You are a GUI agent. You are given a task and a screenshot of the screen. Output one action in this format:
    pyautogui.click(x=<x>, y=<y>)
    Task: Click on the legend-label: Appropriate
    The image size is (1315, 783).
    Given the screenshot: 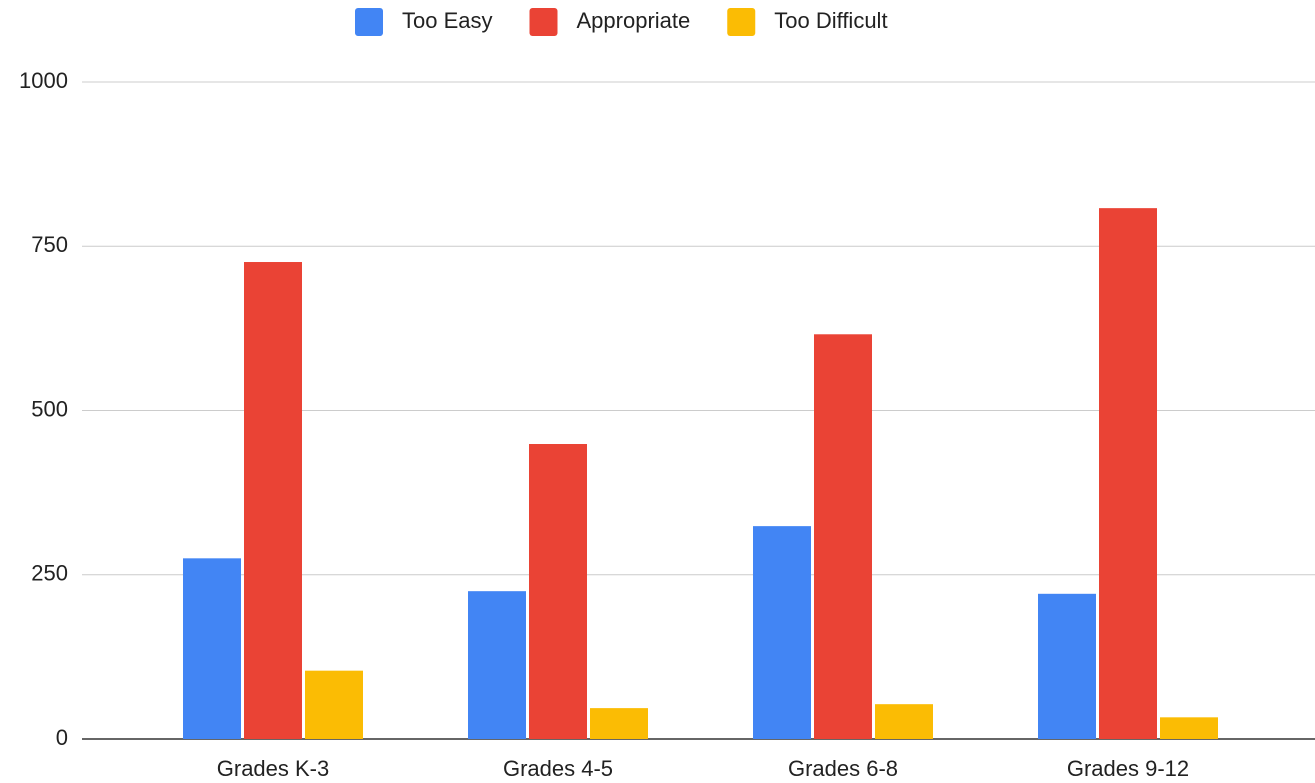 What is the action you would take?
    pyautogui.click(x=634, y=20)
    